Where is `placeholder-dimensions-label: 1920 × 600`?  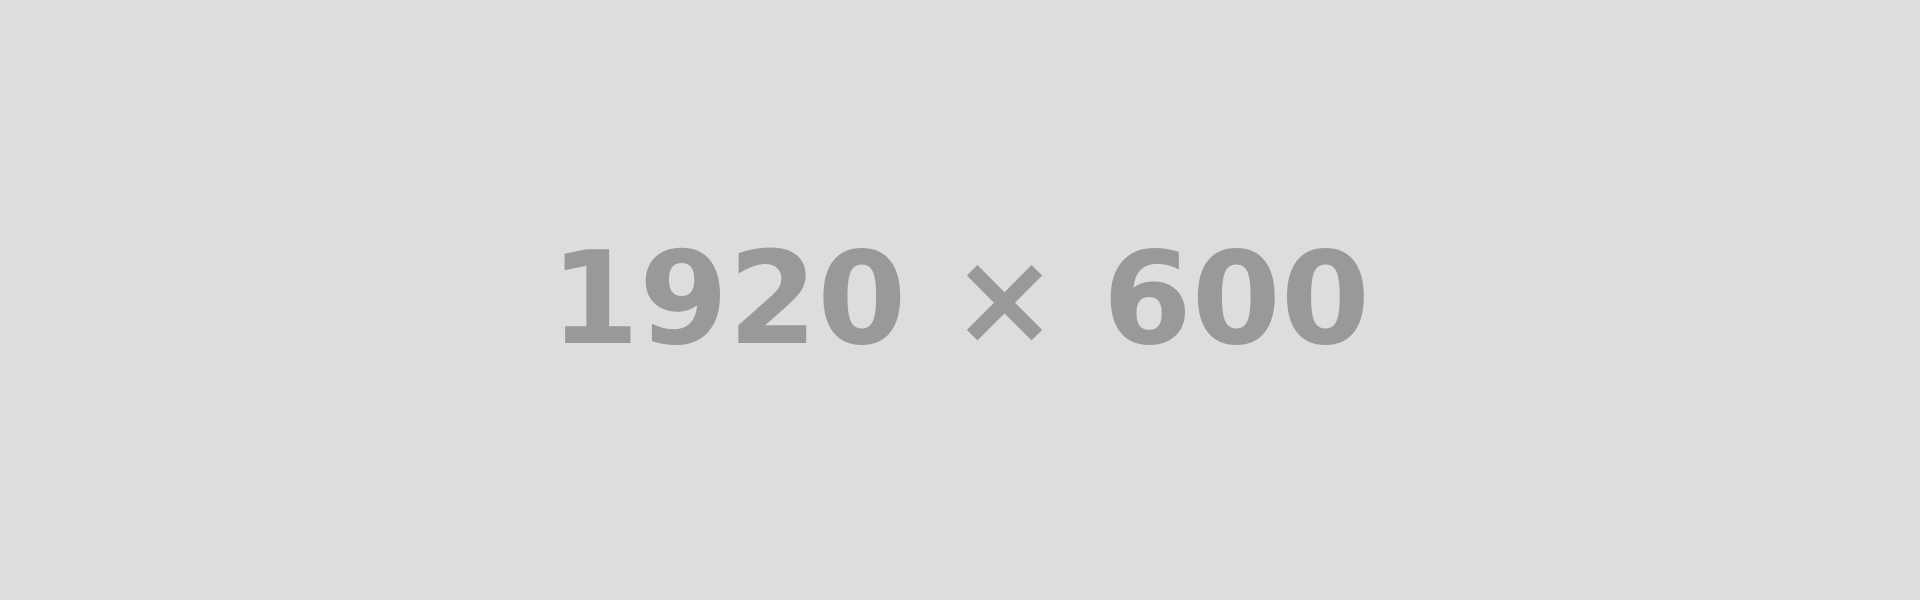
placeholder-dimensions-label: 1920 × 600 is located at coordinates (960, 299).